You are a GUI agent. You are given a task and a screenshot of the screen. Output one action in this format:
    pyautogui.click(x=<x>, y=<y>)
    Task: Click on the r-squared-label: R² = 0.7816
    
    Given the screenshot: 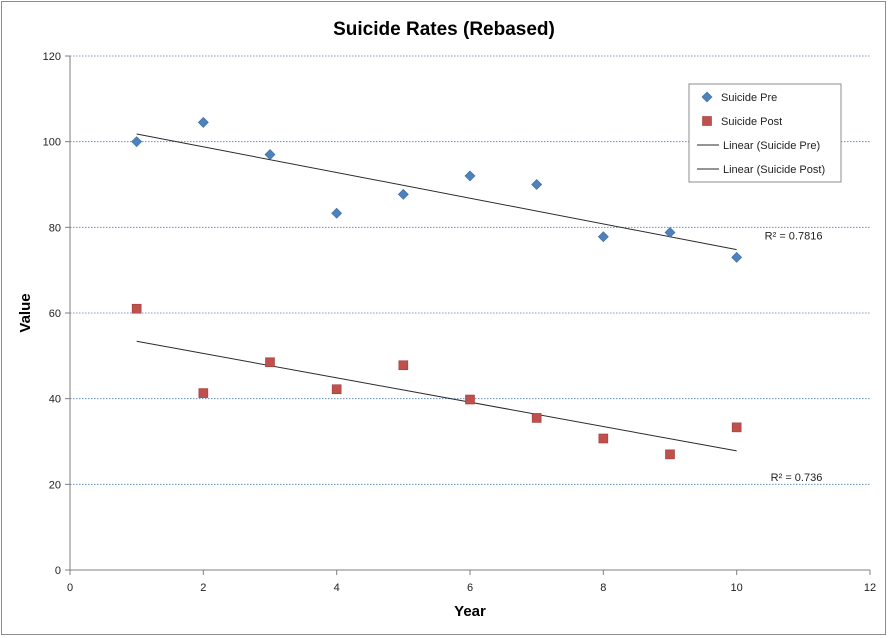 What is the action you would take?
    pyautogui.click(x=794, y=237)
    